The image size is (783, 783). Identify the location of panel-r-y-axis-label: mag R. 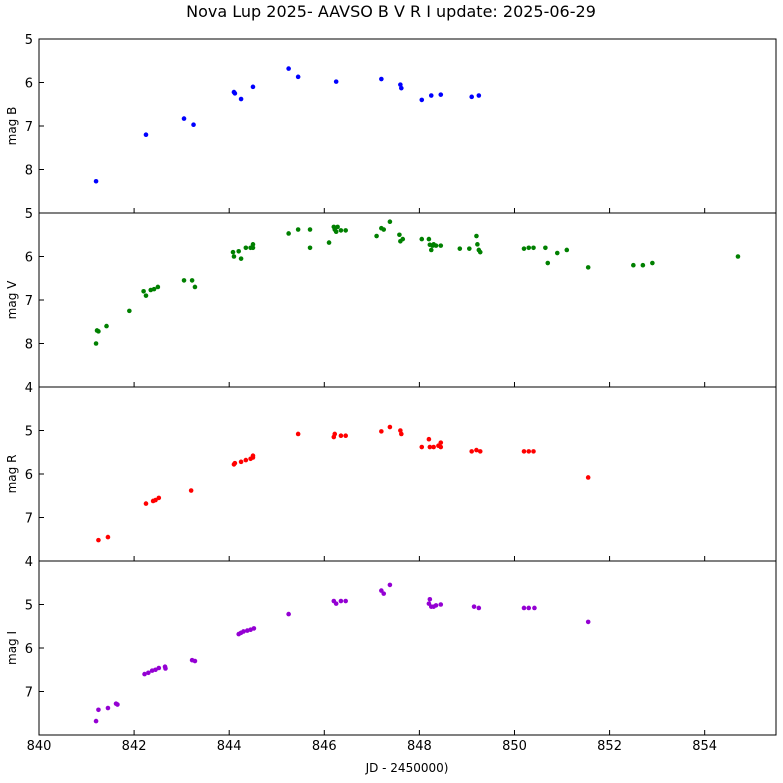
(12, 474).